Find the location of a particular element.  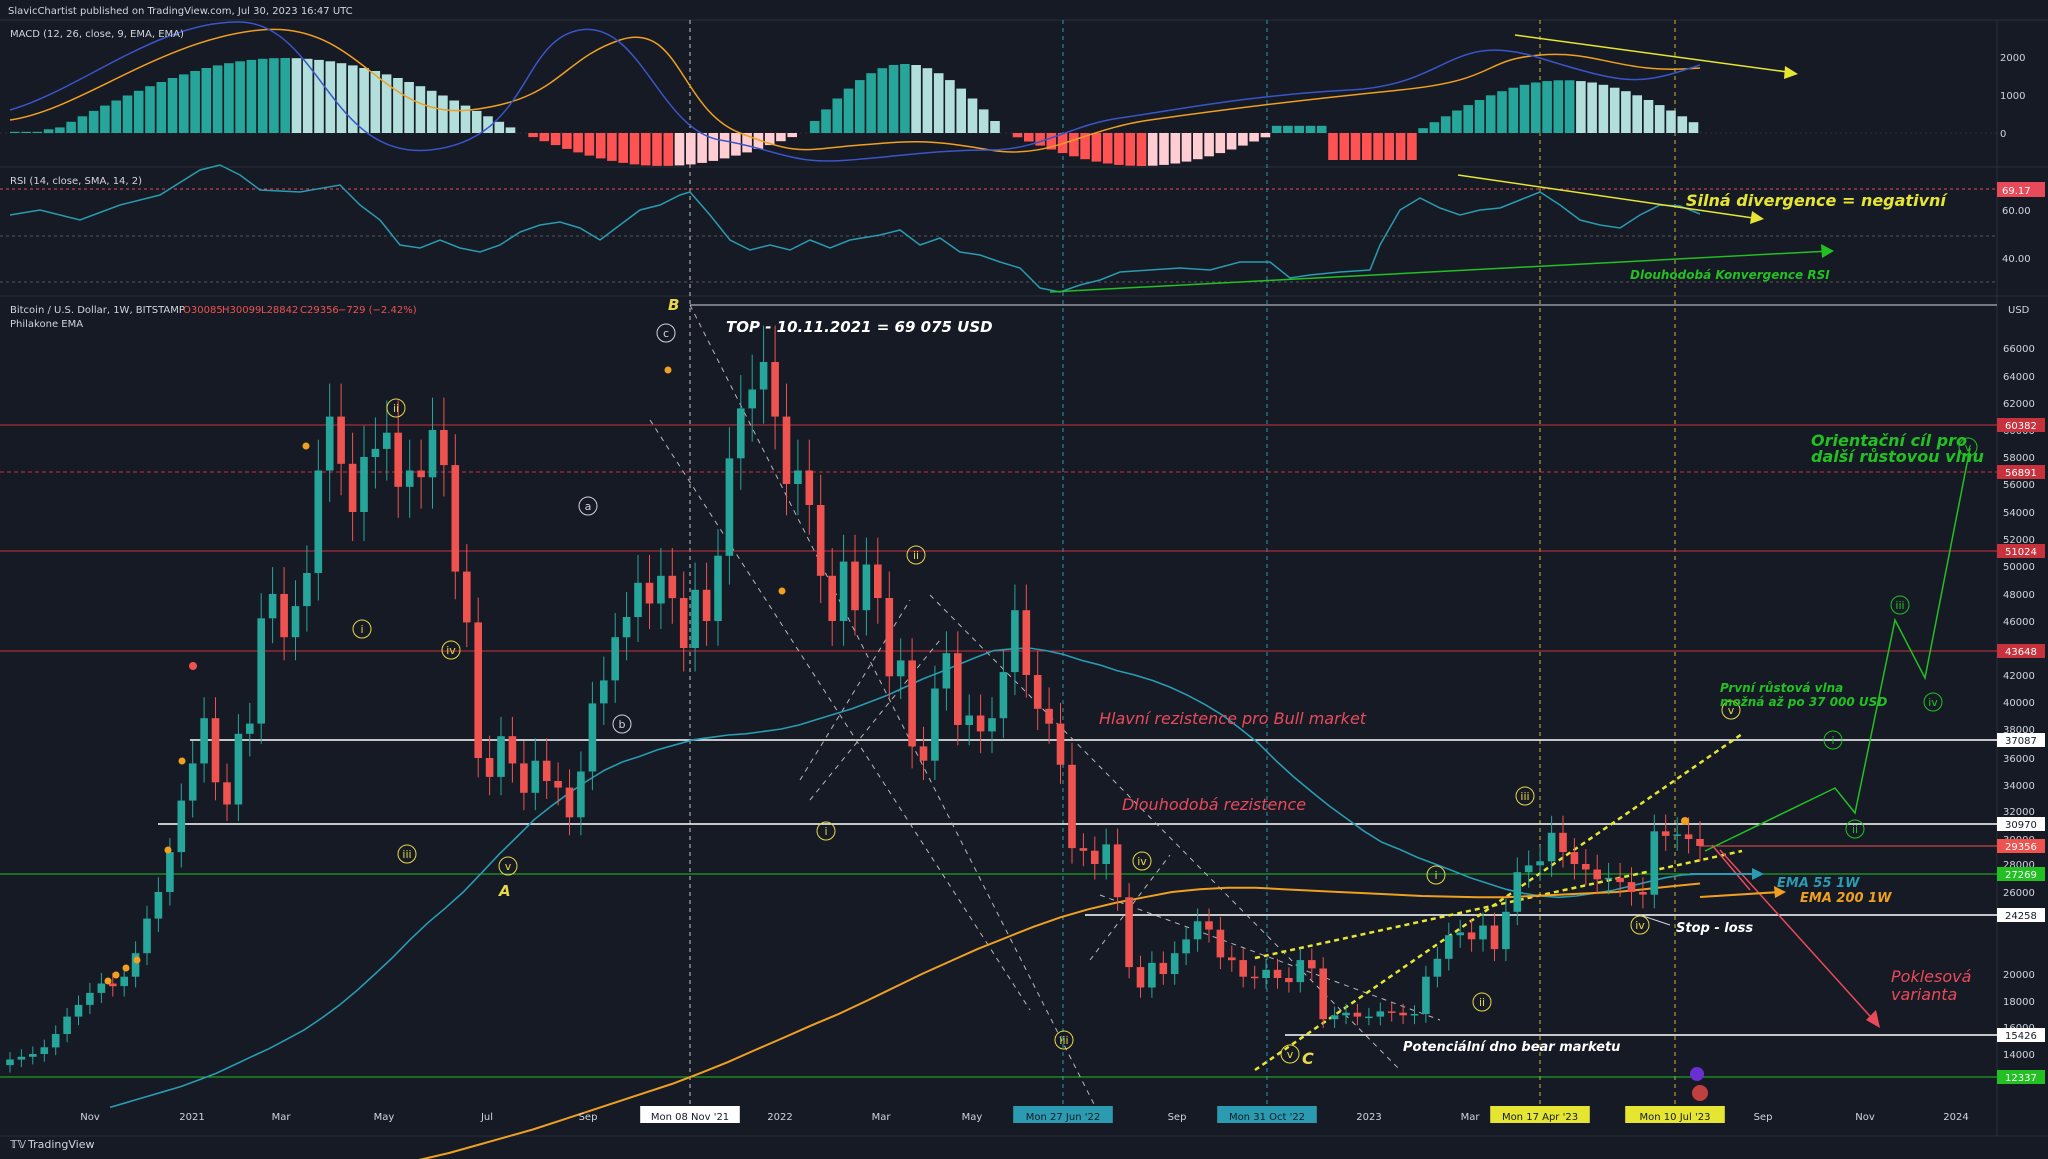

wave-label-b: b is located at coordinates (622, 724).